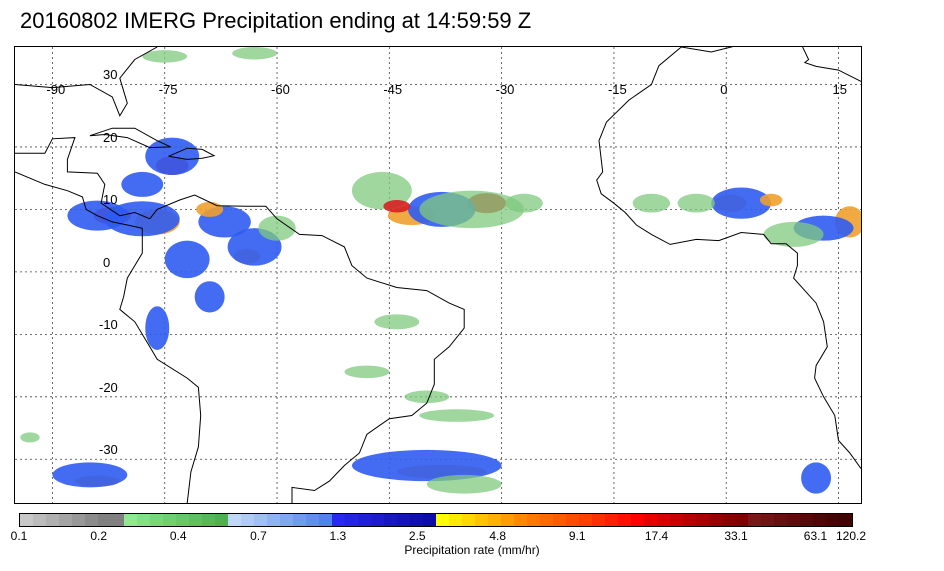 The width and height of the screenshot is (944, 571). I want to click on coastline-mexico-central-america, so click(82, 178).